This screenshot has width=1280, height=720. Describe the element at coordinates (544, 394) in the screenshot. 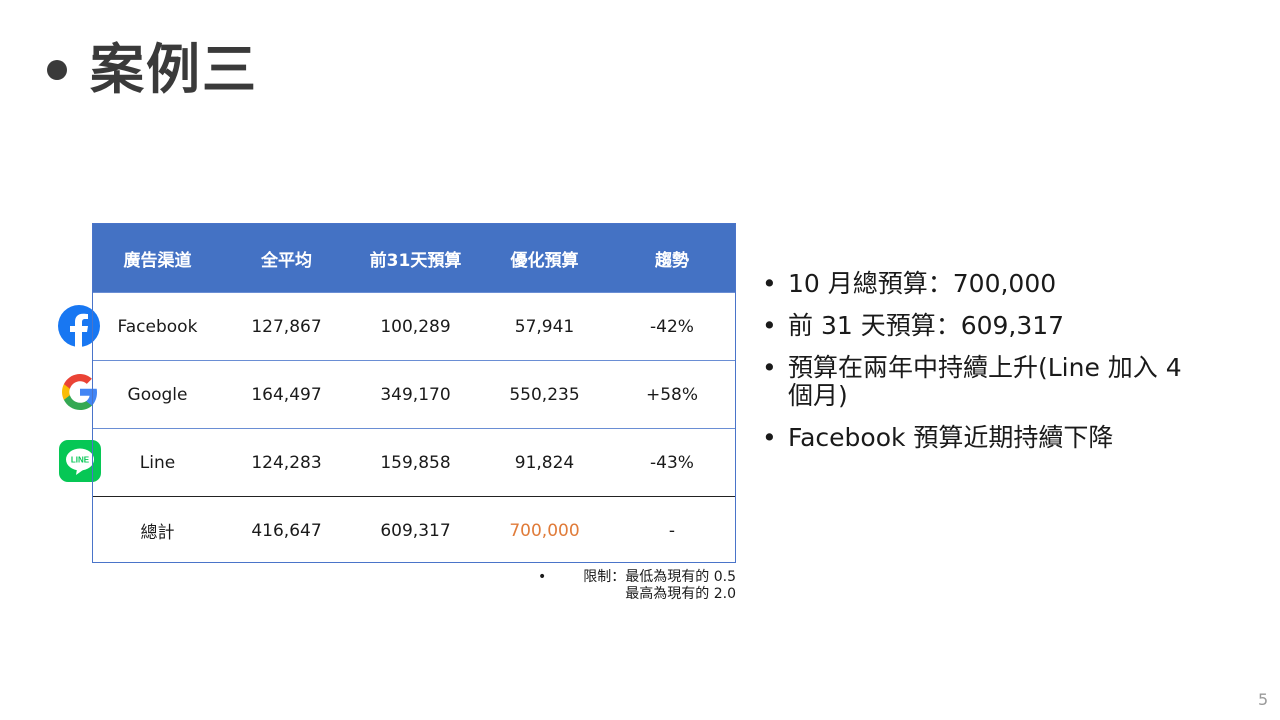

I see `cell-optimized: 550,235` at that location.